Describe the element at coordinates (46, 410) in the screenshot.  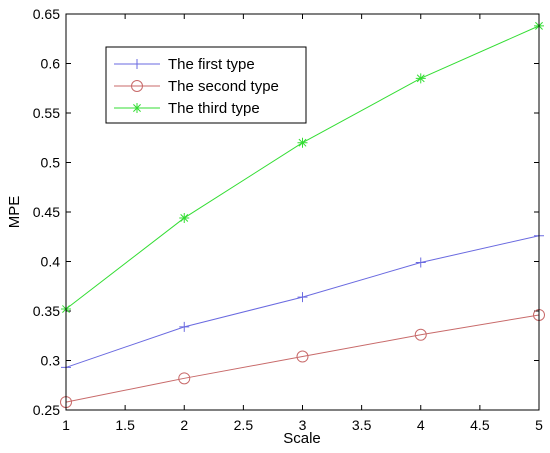
I see `y-tick-label: 0.25` at that location.